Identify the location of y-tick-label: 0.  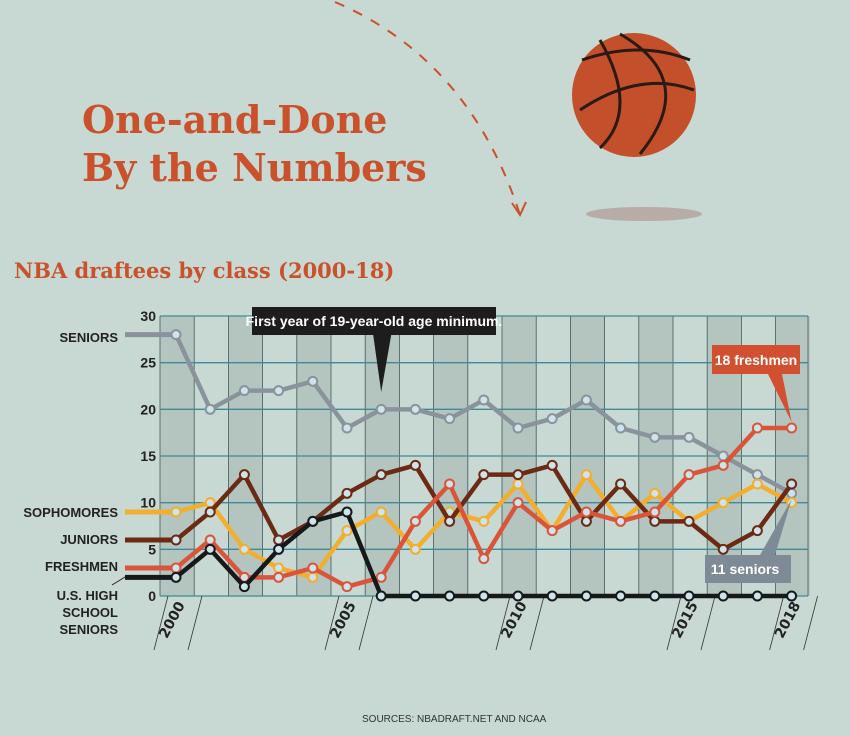
(152, 596).